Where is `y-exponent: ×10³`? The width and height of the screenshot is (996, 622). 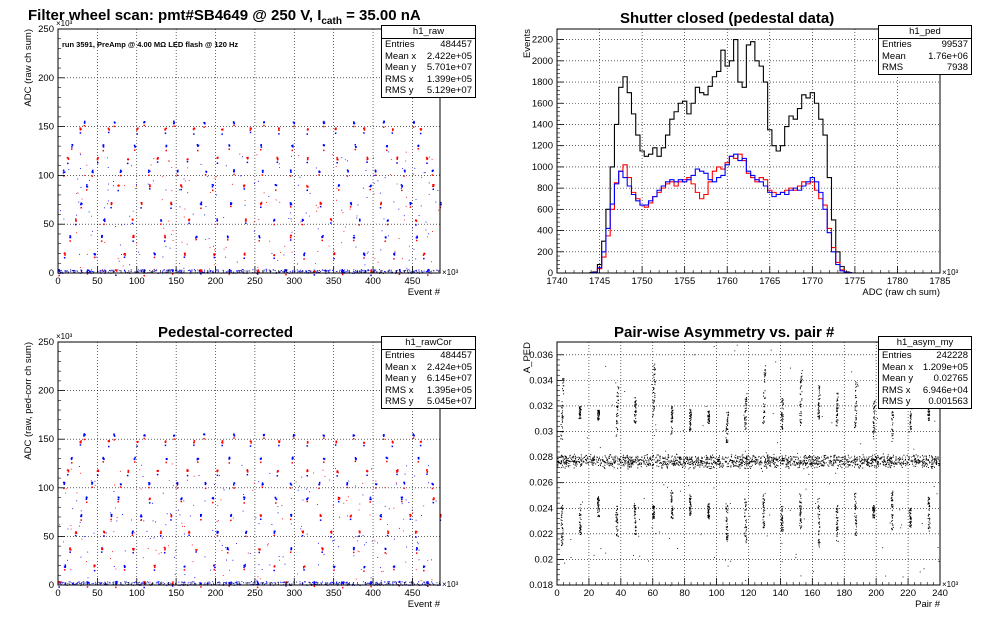 y-exponent: ×10³ is located at coordinates (64, 336).